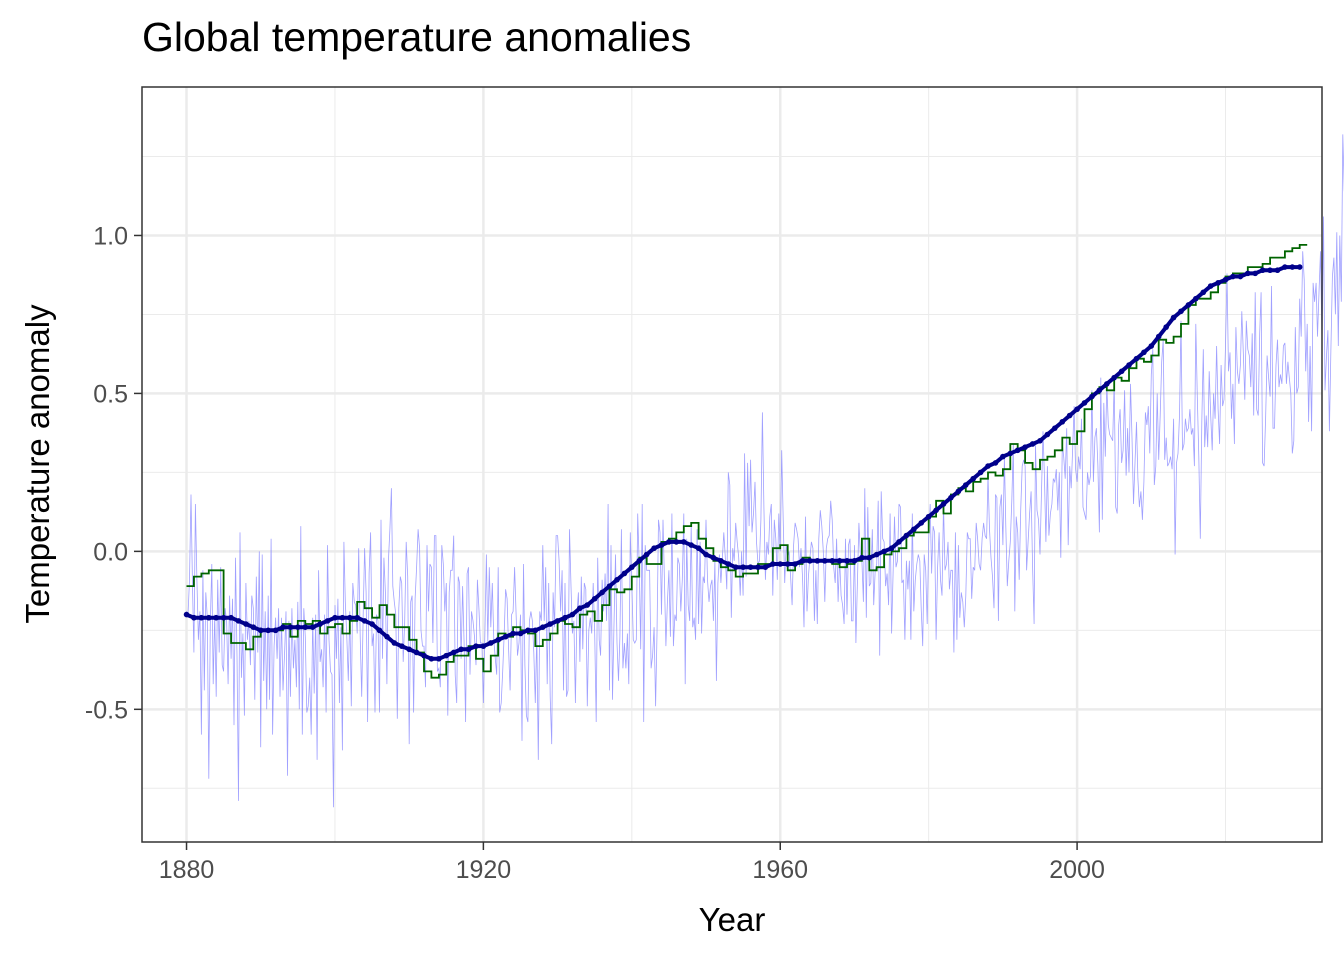 The width and height of the screenshot is (1344, 960). What do you see at coordinates (1077, 870) in the screenshot?
I see `x-tick-label: 2000` at bounding box center [1077, 870].